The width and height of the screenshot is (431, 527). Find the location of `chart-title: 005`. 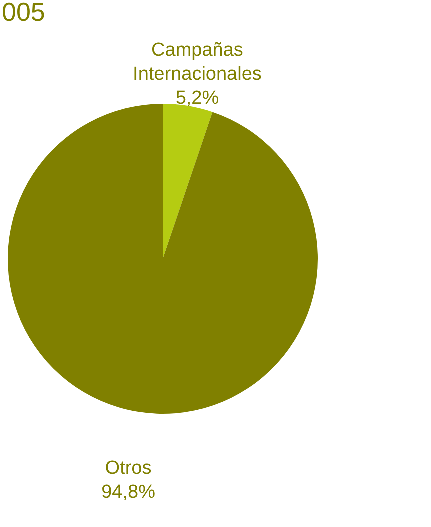

chart-title: 005 is located at coordinates (24, 13).